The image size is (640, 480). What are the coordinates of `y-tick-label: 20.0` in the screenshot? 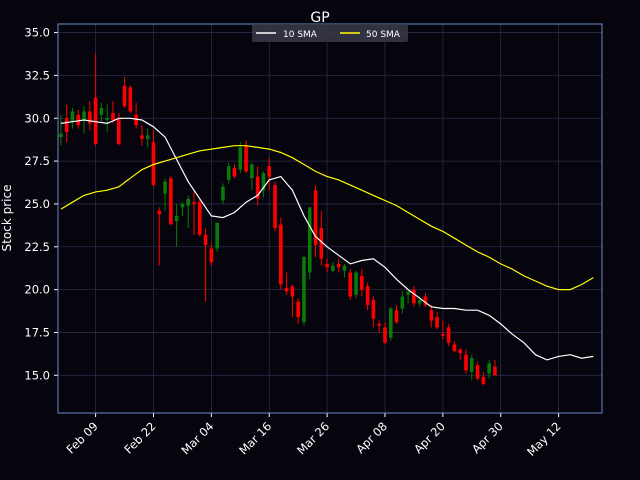 It's located at (37, 290).